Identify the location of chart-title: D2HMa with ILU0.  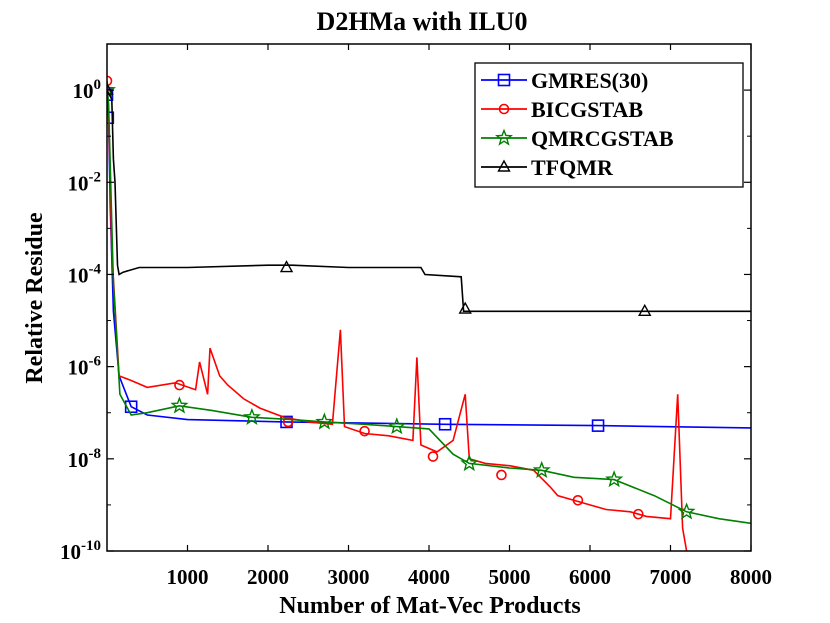
(422, 21).